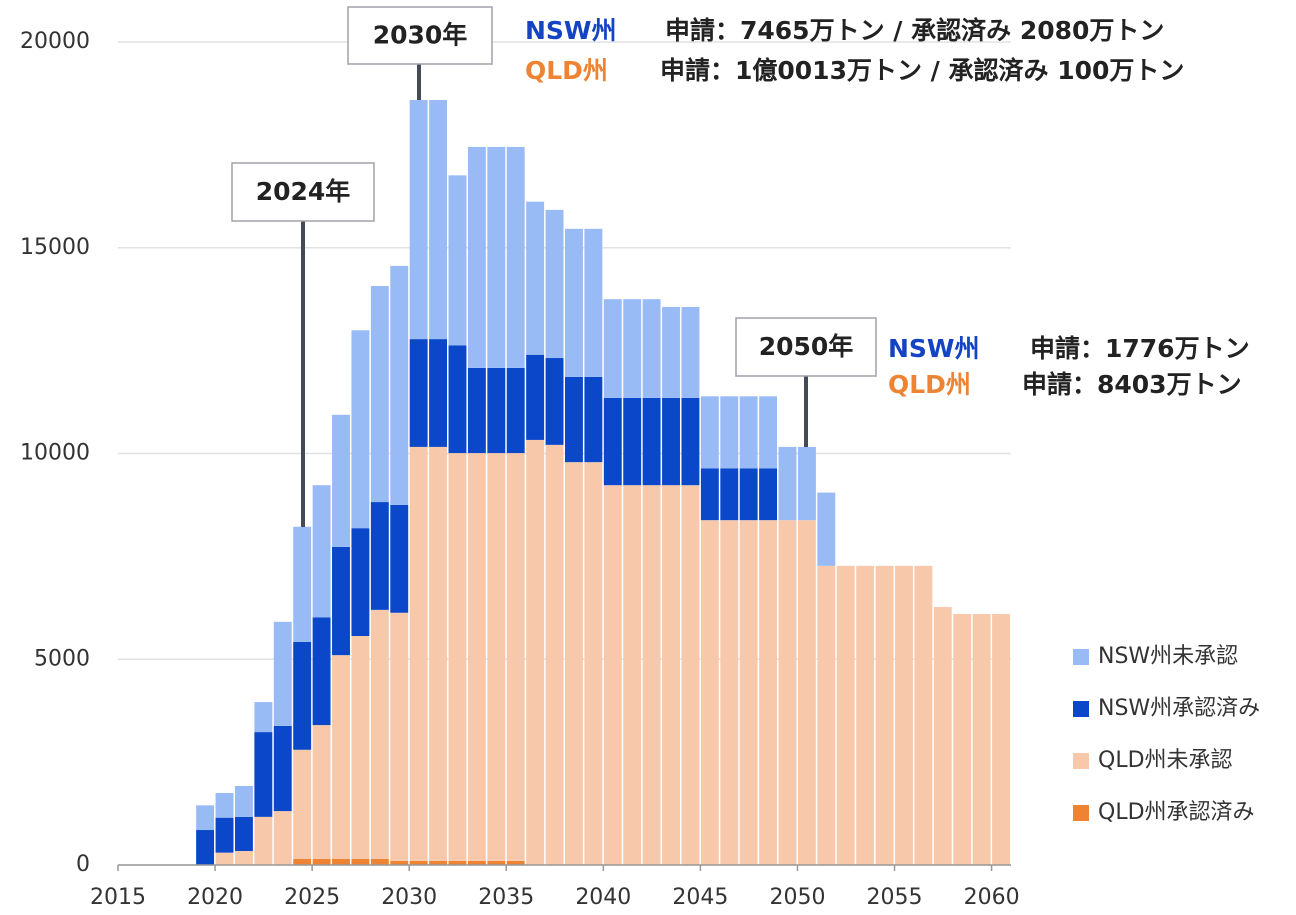  Describe the element at coordinates (603, 897) in the screenshot. I see `x-tick-label: 2040` at that location.